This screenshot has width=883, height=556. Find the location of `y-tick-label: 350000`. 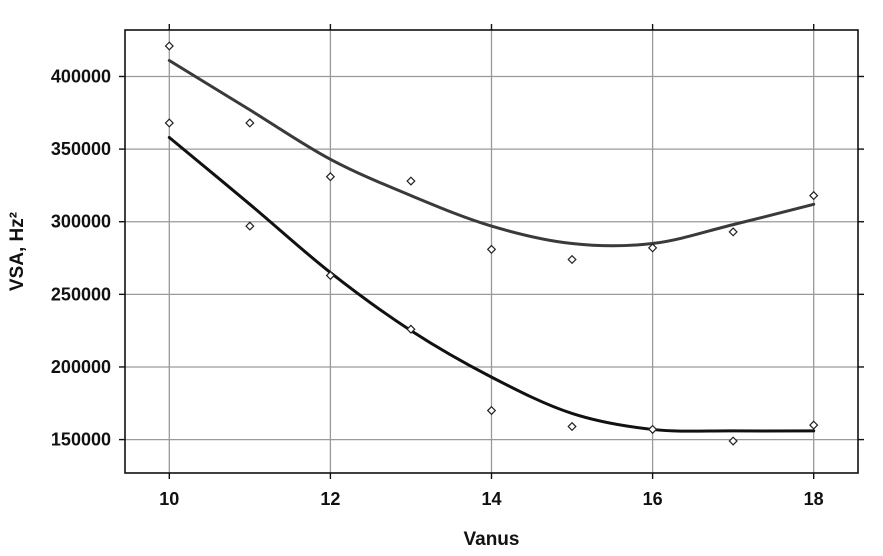

y-tick-label: 350000 is located at coordinates (81, 149).